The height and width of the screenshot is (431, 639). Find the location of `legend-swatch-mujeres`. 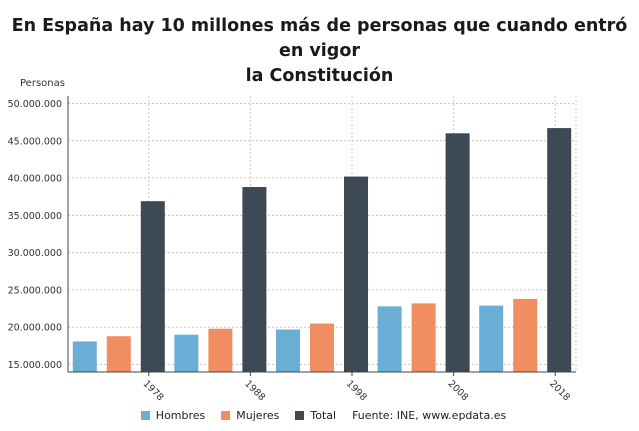

legend-swatch-mujeres is located at coordinates (226, 415).